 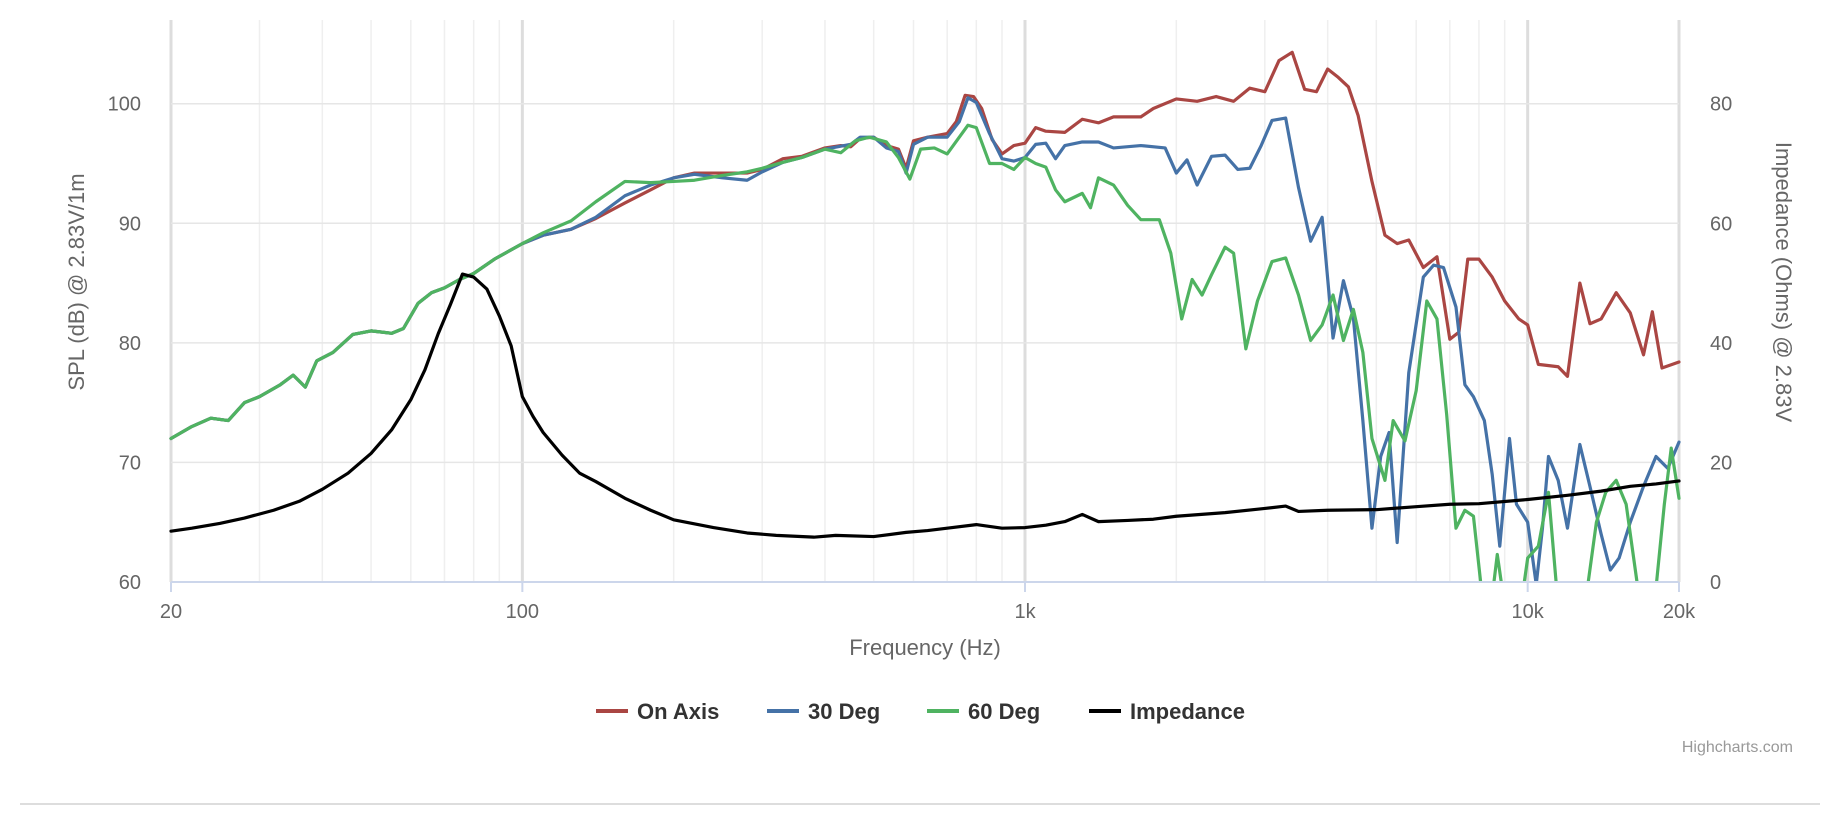 What do you see at coordinates (1737, 747) in the screenshot?
I see `credits-link: Highcharts.com` at bounding box center [1737, 747].